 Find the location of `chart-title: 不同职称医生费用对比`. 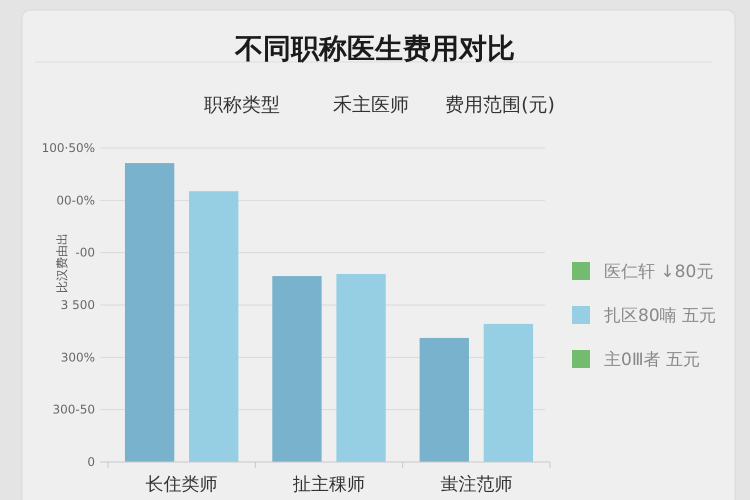

chart-title: 不同职称医生费用对比 is located at coordinates (374, 48).